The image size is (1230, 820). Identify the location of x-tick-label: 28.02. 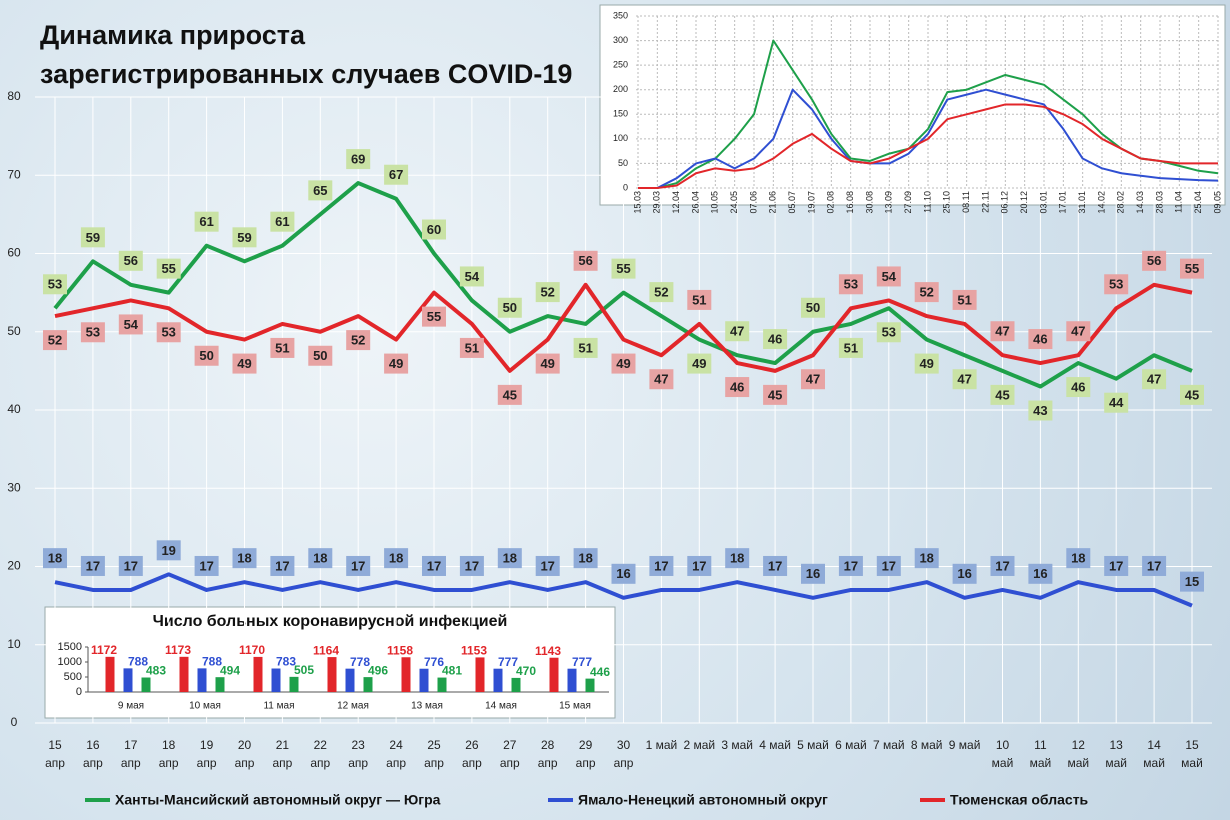
(1121, 202).